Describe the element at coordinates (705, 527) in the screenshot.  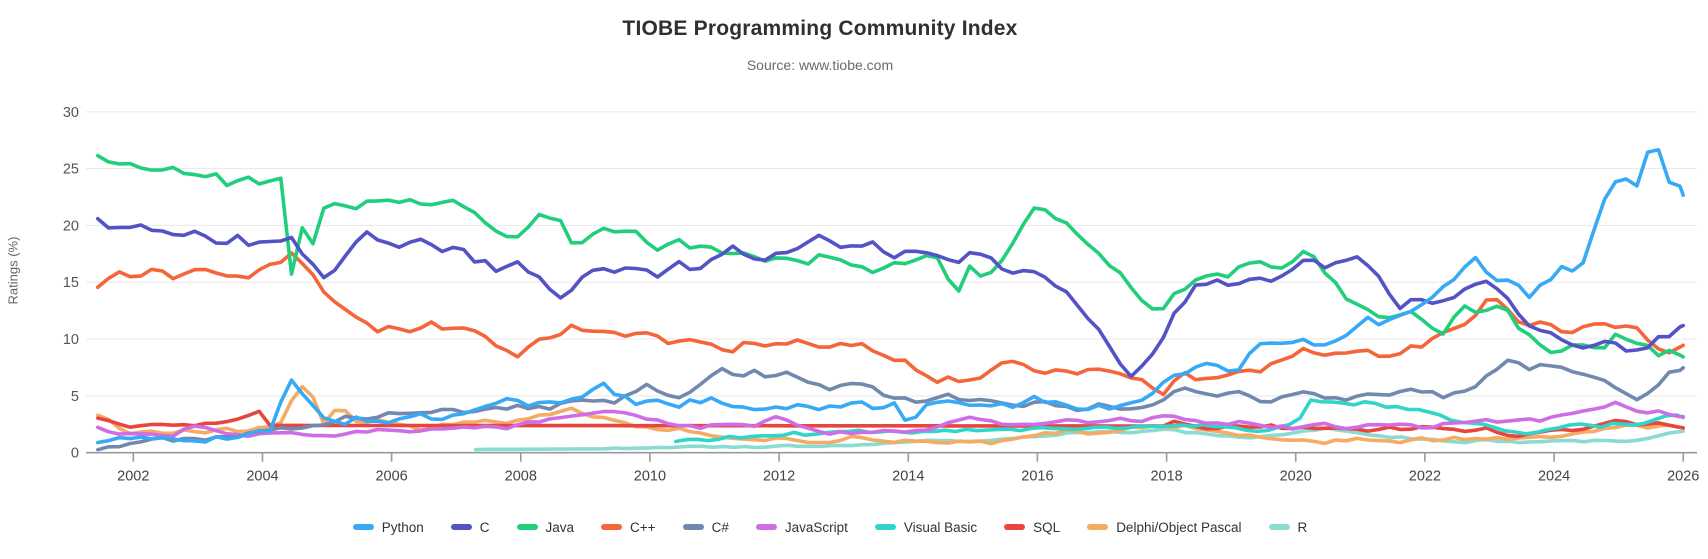
I see `legend-item-c-: C#` at that location.